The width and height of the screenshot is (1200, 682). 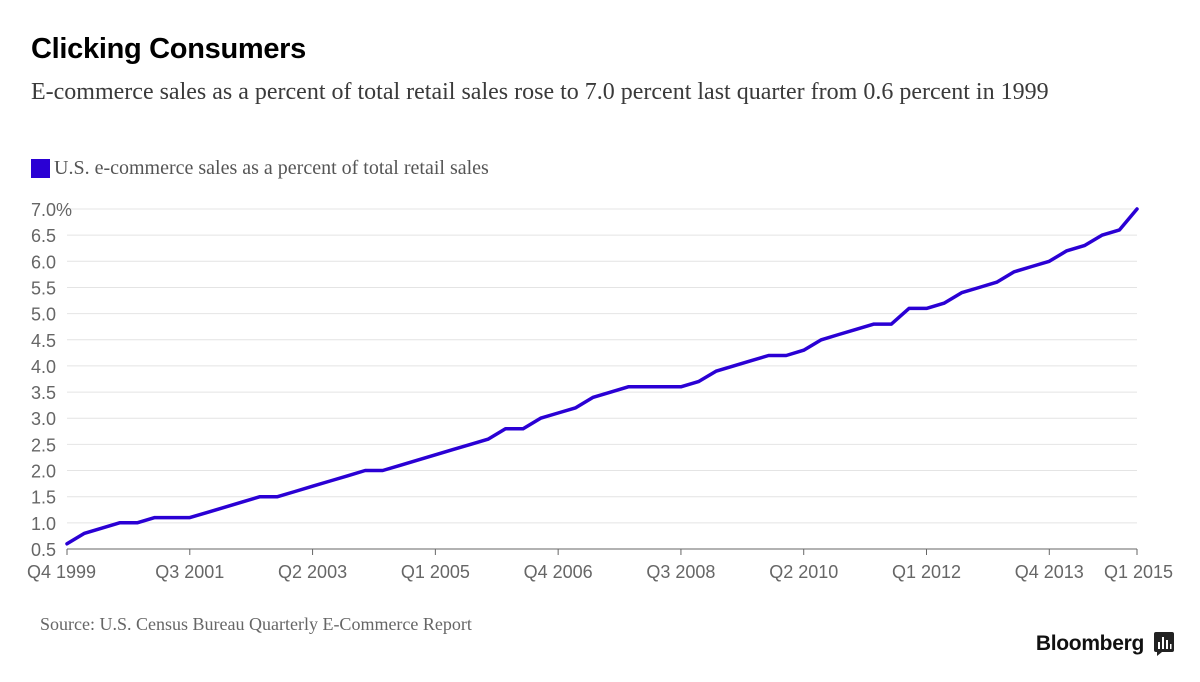 What do you see at coordinates (43, 550) in the screenshot?
I see `y-tick-label: 0.5` at bounding box center [43, 550].